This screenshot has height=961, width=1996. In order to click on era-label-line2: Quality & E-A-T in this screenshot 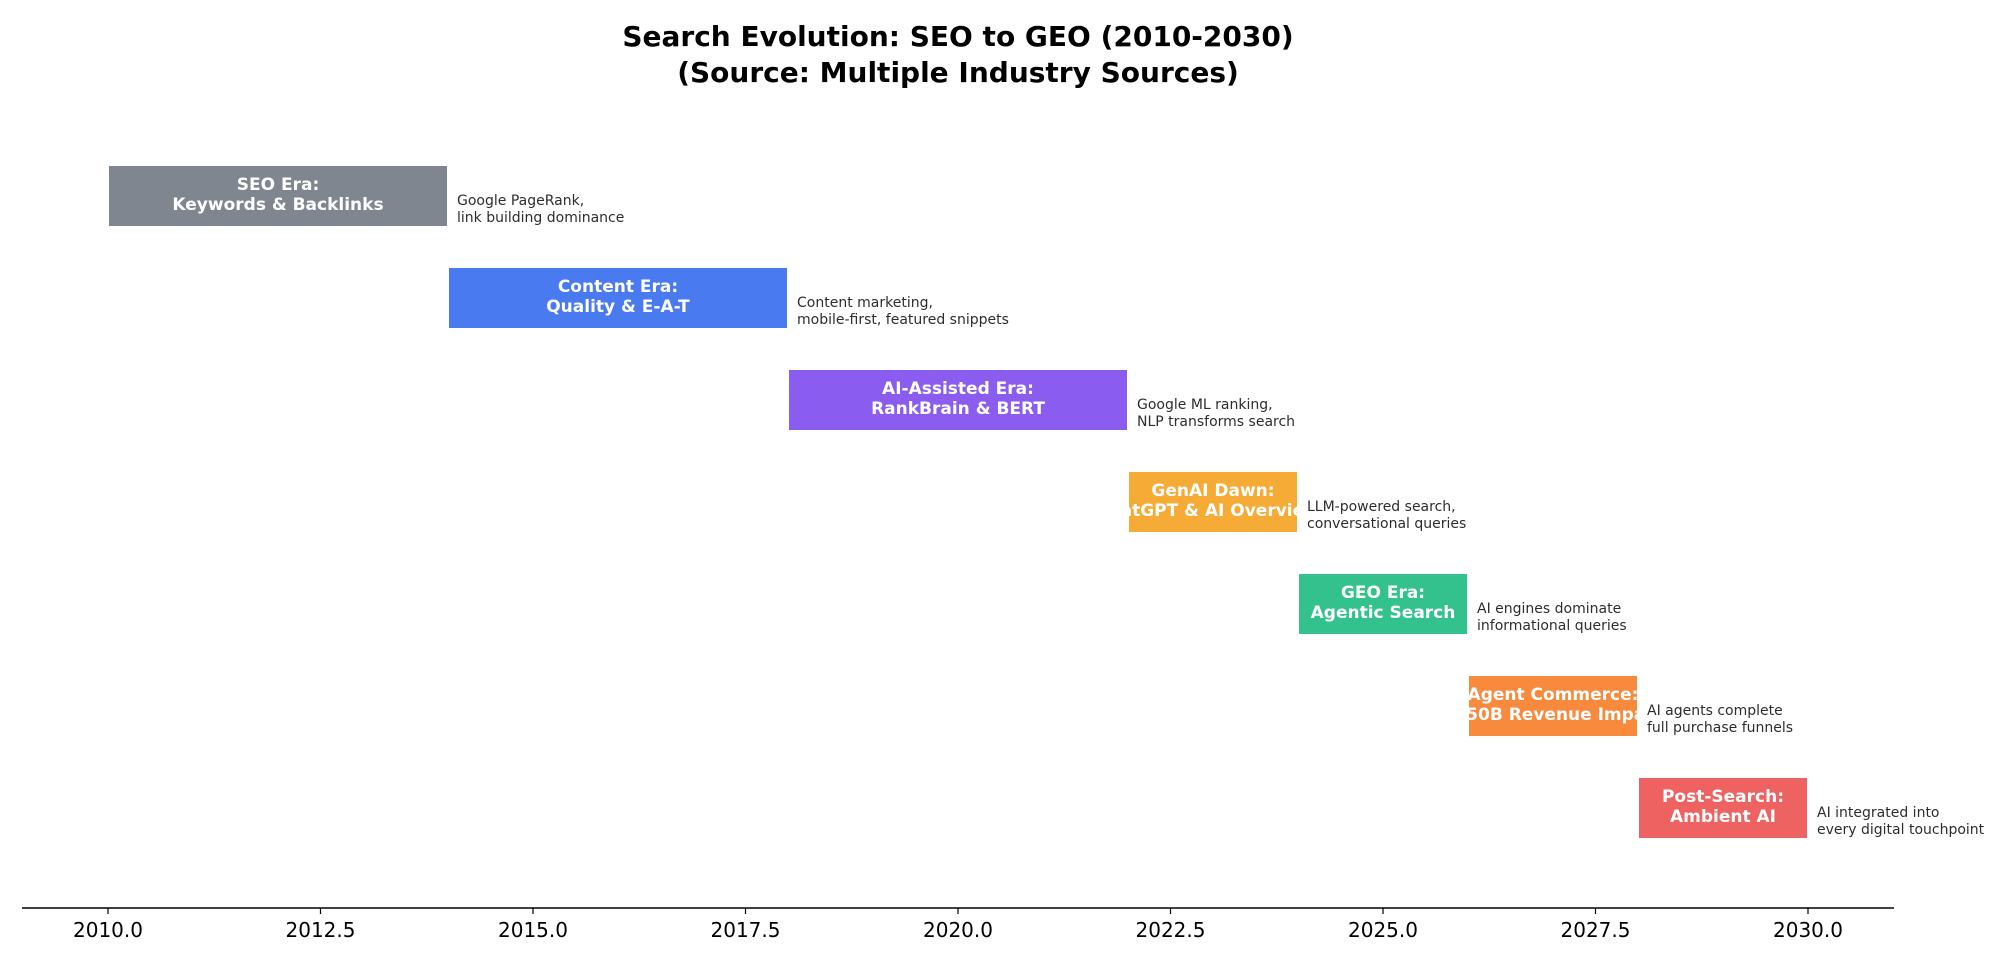, I will do `click(618, 307)`.